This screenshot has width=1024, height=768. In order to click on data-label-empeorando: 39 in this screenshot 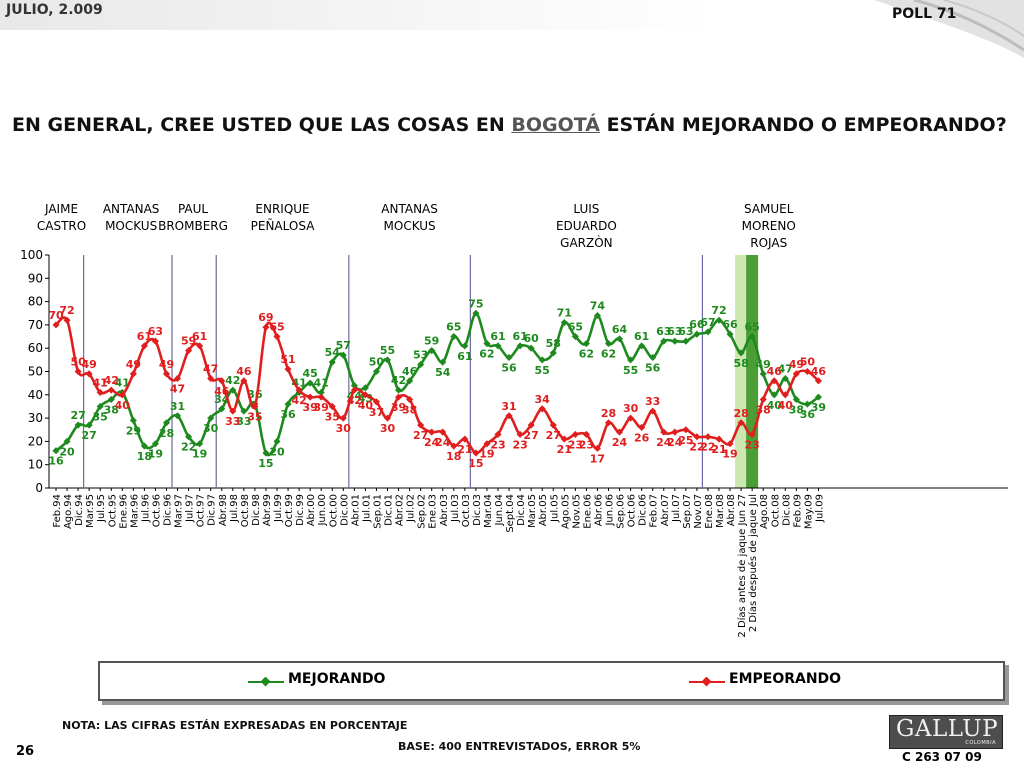, I will do `click(321, 407)`.